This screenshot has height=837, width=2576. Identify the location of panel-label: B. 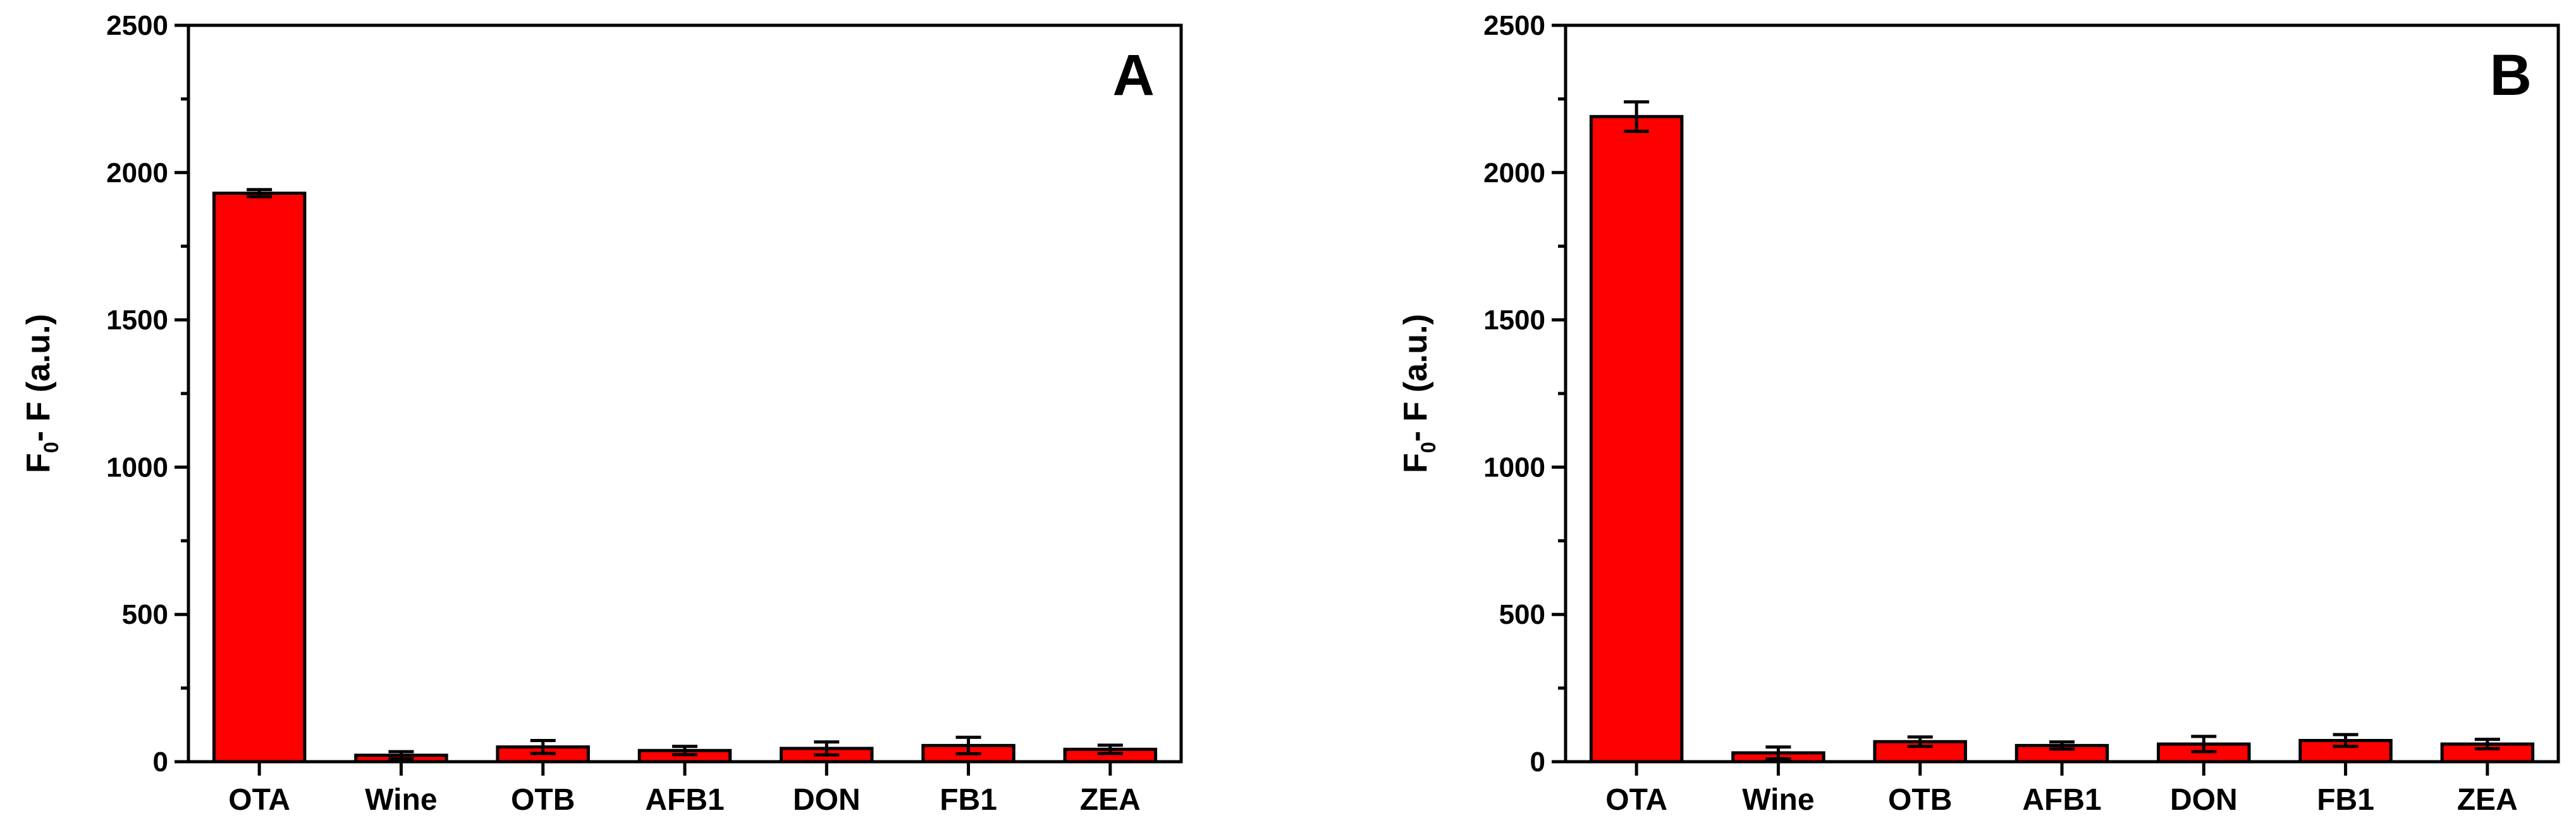
(2511, 75).